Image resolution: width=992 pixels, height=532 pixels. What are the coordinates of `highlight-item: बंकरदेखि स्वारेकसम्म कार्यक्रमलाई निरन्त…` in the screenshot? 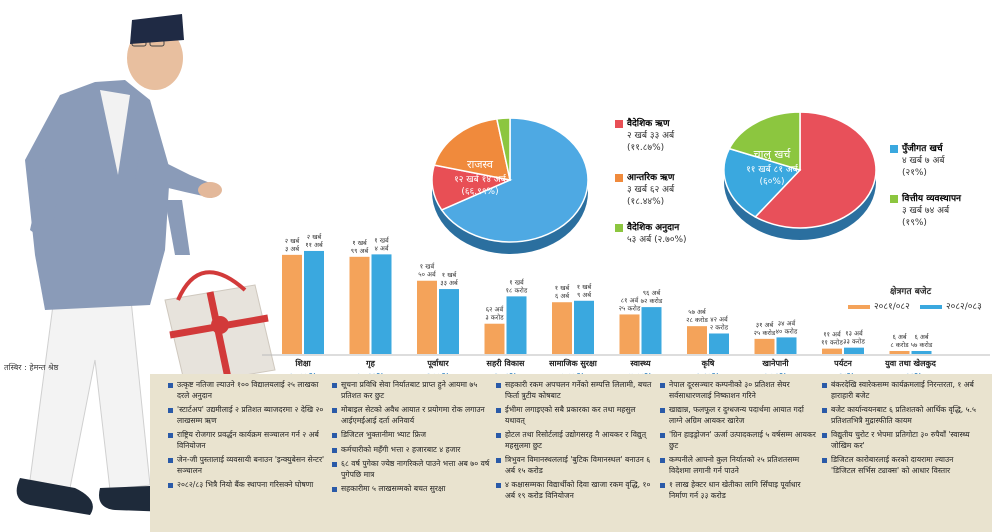 It's located at (901, 390).